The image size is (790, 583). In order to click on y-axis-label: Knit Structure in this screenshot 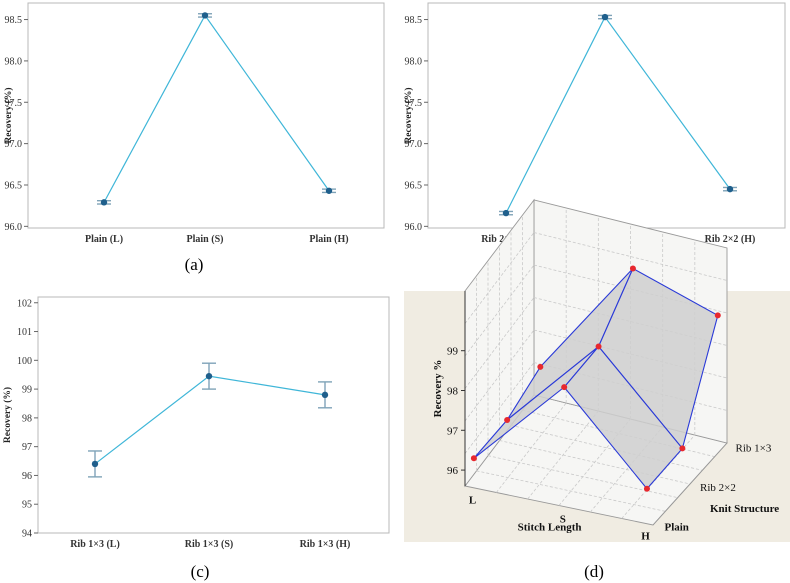, I will do `click(744, 509)`.